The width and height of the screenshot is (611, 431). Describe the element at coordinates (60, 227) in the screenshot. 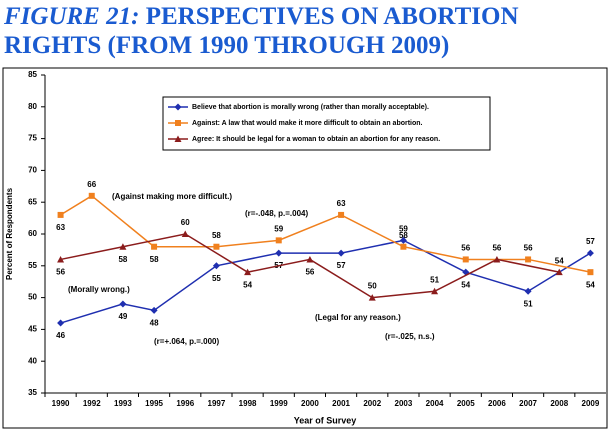

I see `value-label: 63` at that location.